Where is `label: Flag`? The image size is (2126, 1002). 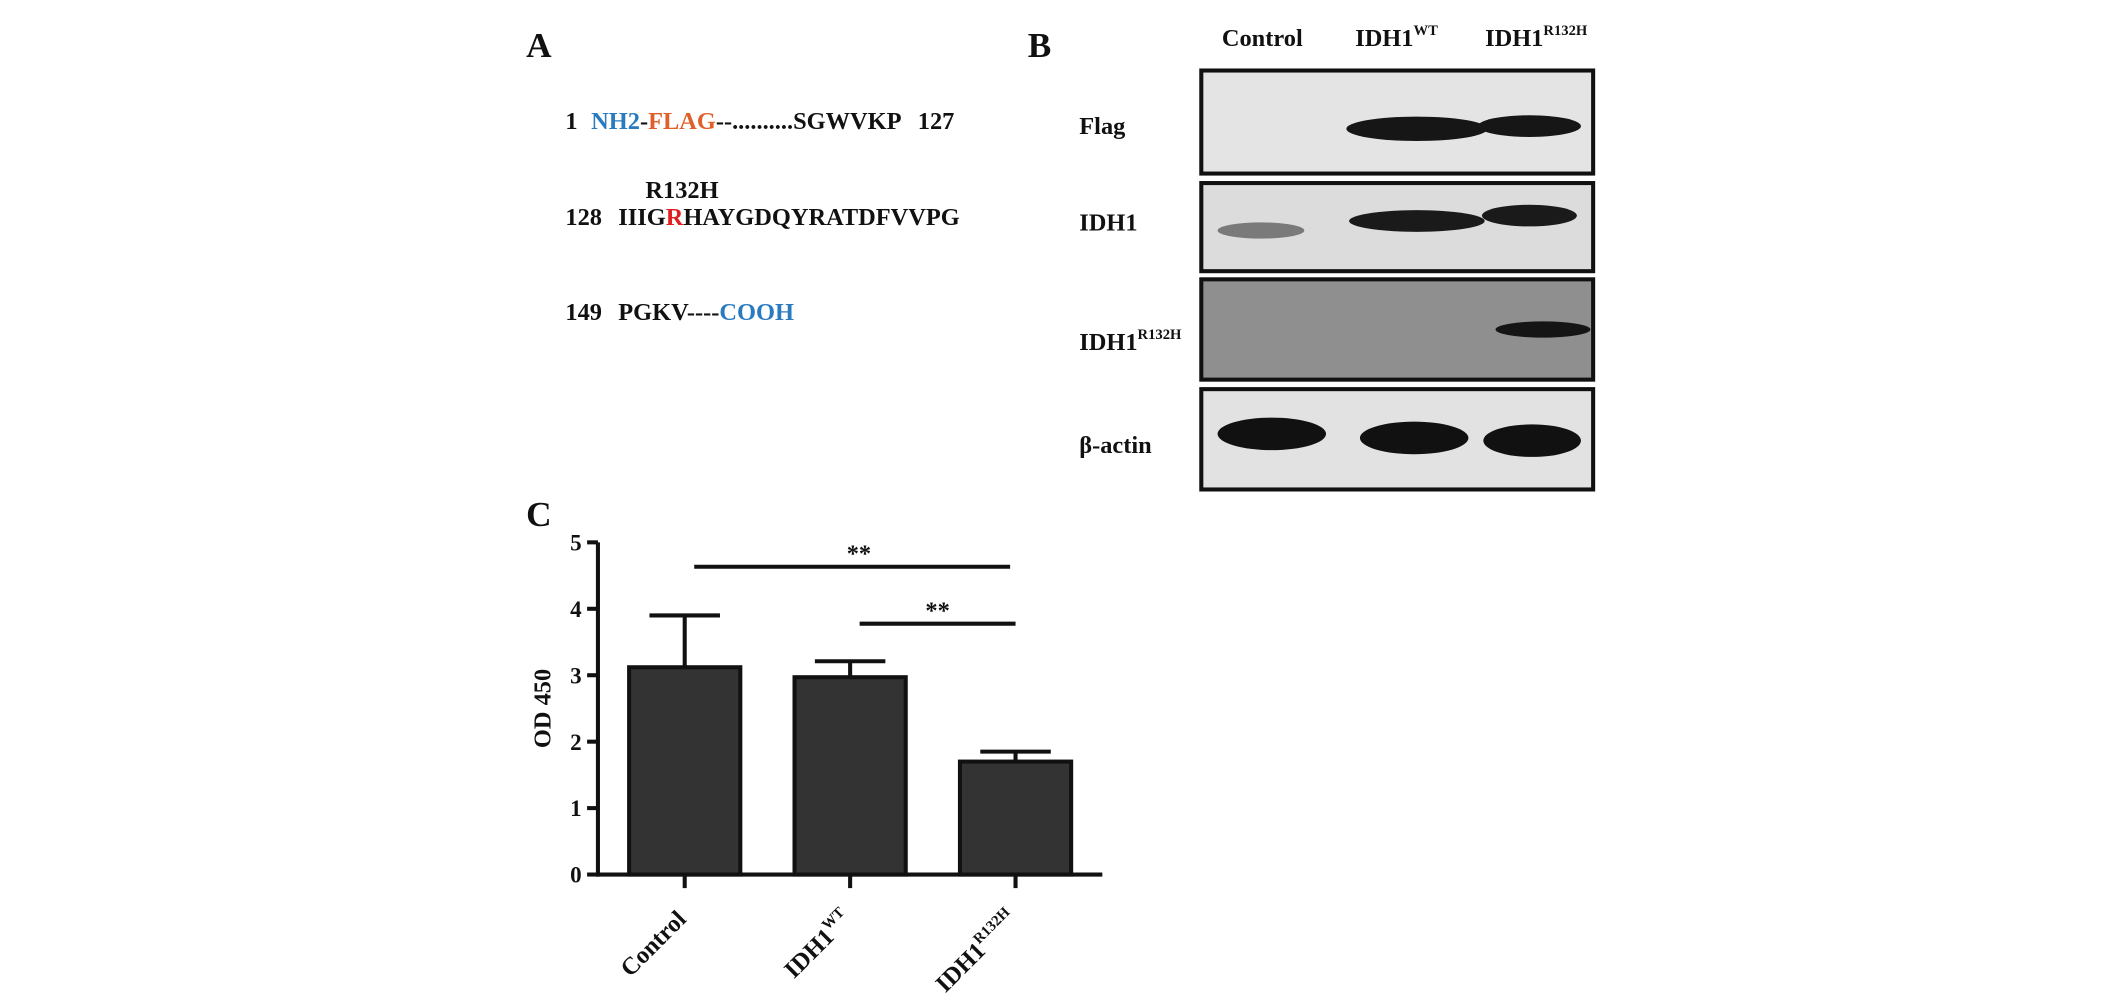 label: Flag is located at coordinates (1102, 126).